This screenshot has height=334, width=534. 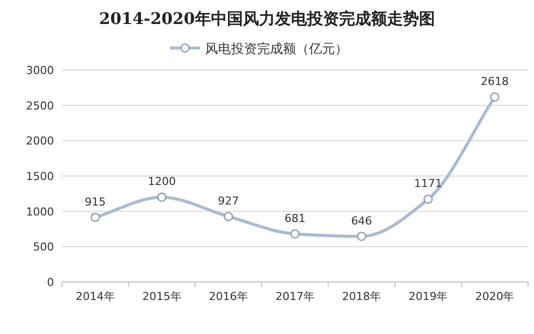 What do you see at coordinates (40, 211) in the screenshot?
I see `y-tick-label: 1000` at bounding box center [40, 211].